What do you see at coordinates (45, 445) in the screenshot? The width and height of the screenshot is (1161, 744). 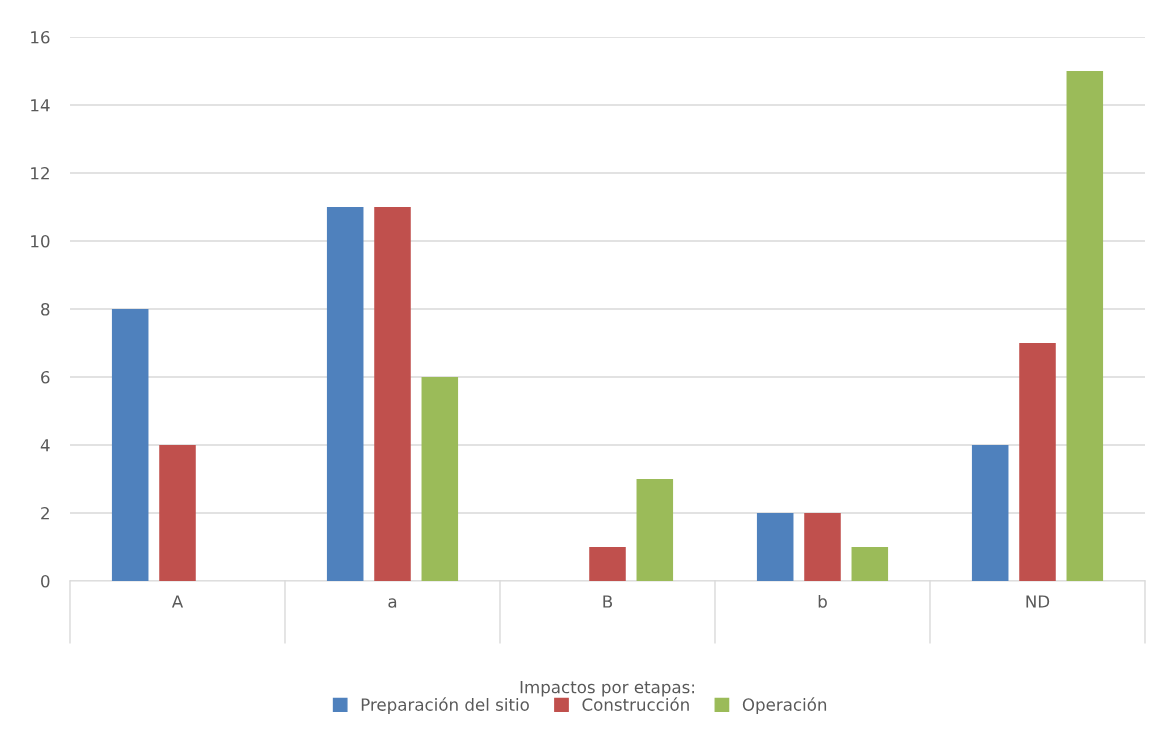 I see `y-tick-label: 4` at bounding box center [45, 445].